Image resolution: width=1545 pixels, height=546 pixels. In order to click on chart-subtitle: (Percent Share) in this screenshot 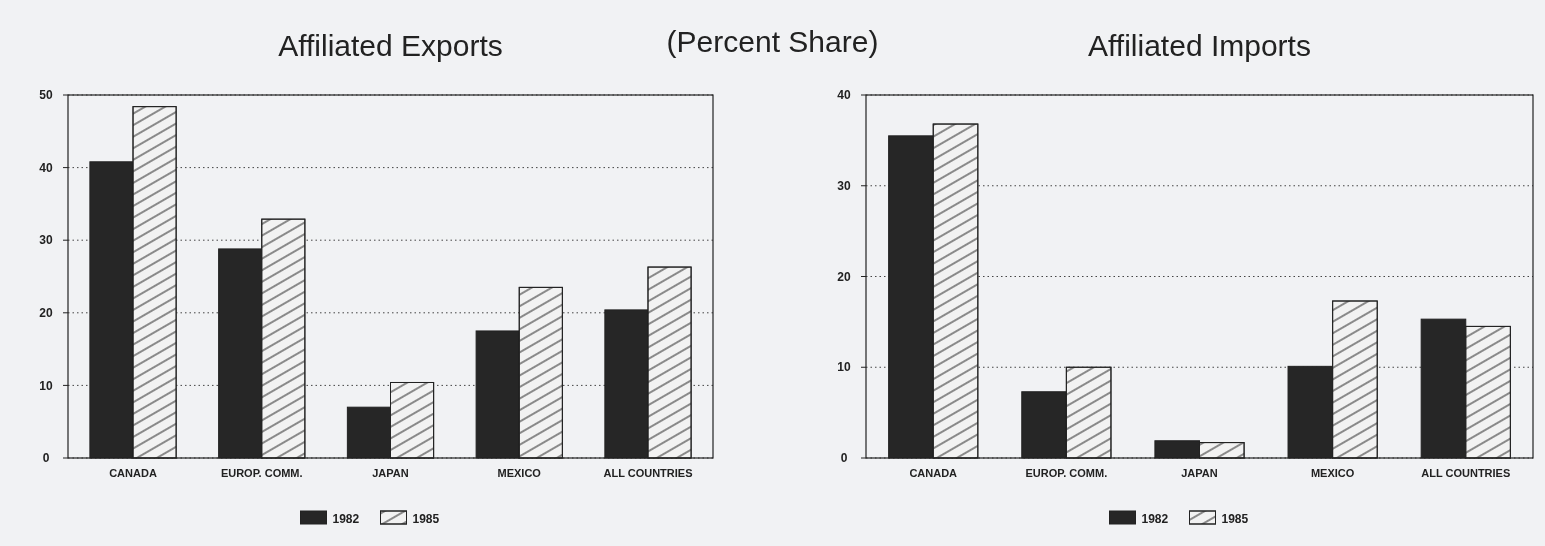, I will do `click(772, 41)`.